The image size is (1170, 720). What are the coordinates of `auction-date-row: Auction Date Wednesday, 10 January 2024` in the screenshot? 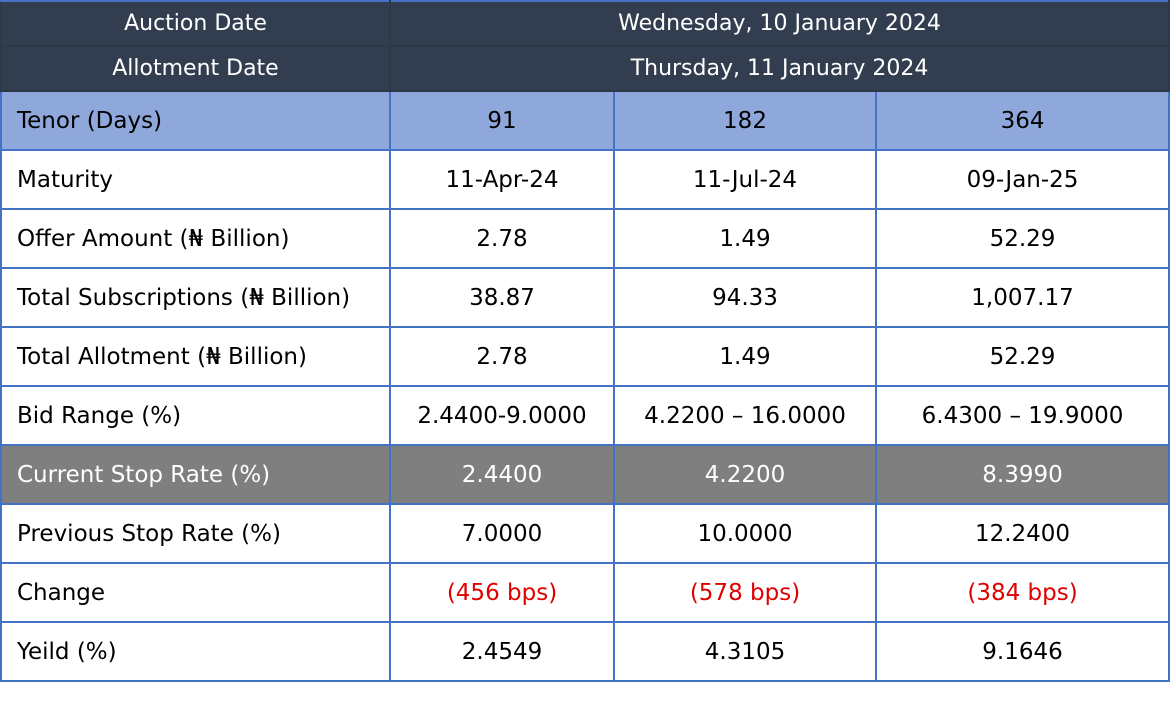 It's located at (585, 23).